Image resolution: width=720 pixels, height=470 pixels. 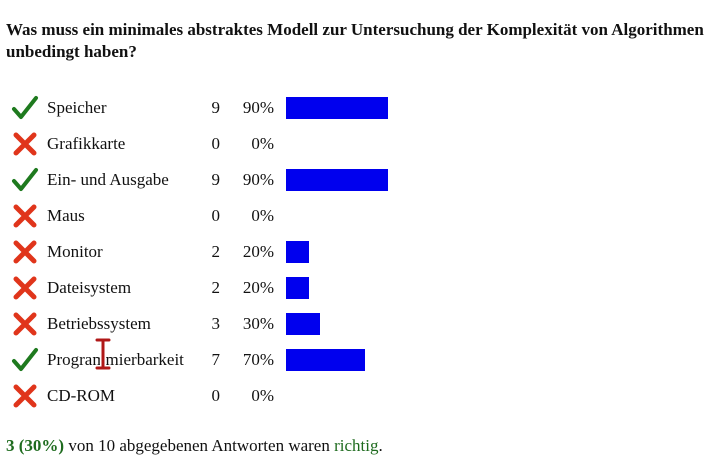 I want to click on answer-label: Programmierbarkeit, so click(x=115, y=359).